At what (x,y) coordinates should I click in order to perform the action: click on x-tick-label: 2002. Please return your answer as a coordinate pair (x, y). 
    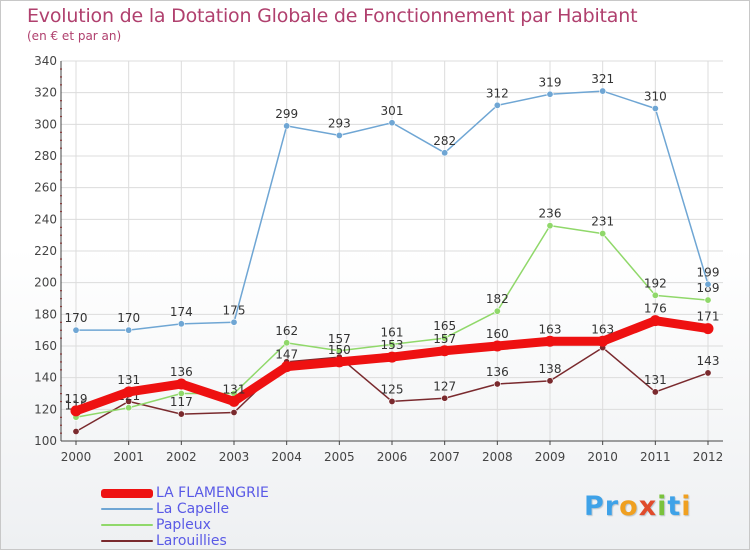
    Looking at the image, I should click on (181, 457).